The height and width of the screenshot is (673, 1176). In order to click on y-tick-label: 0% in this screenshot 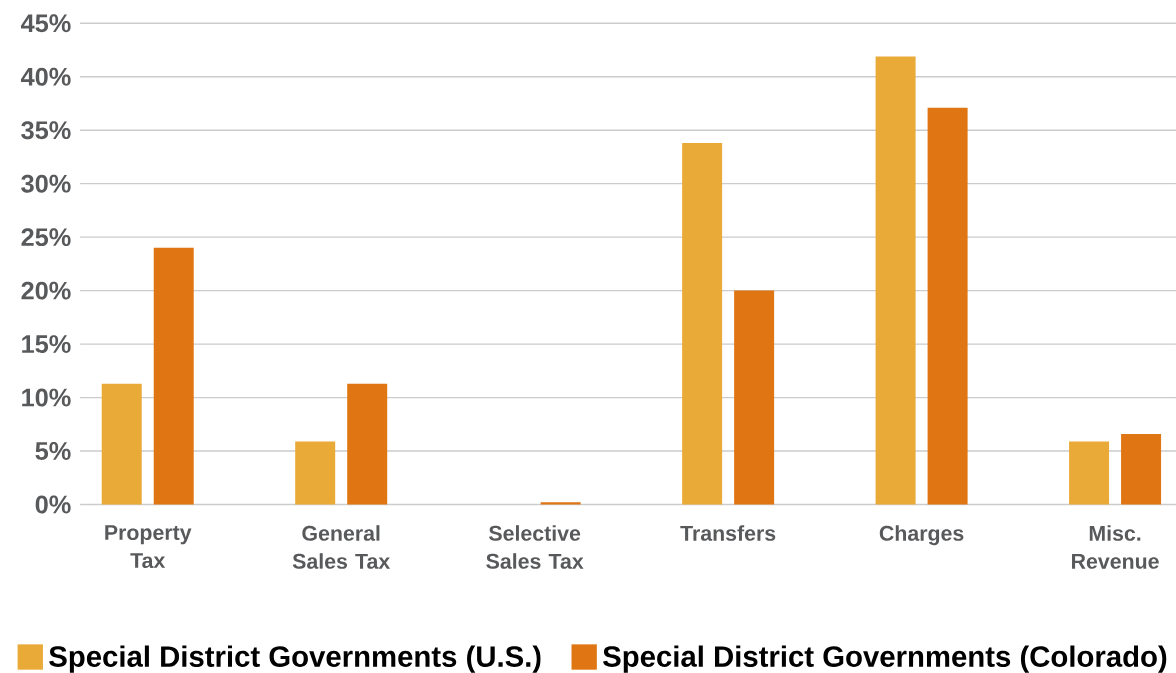, I will do `click(53, 504)`.